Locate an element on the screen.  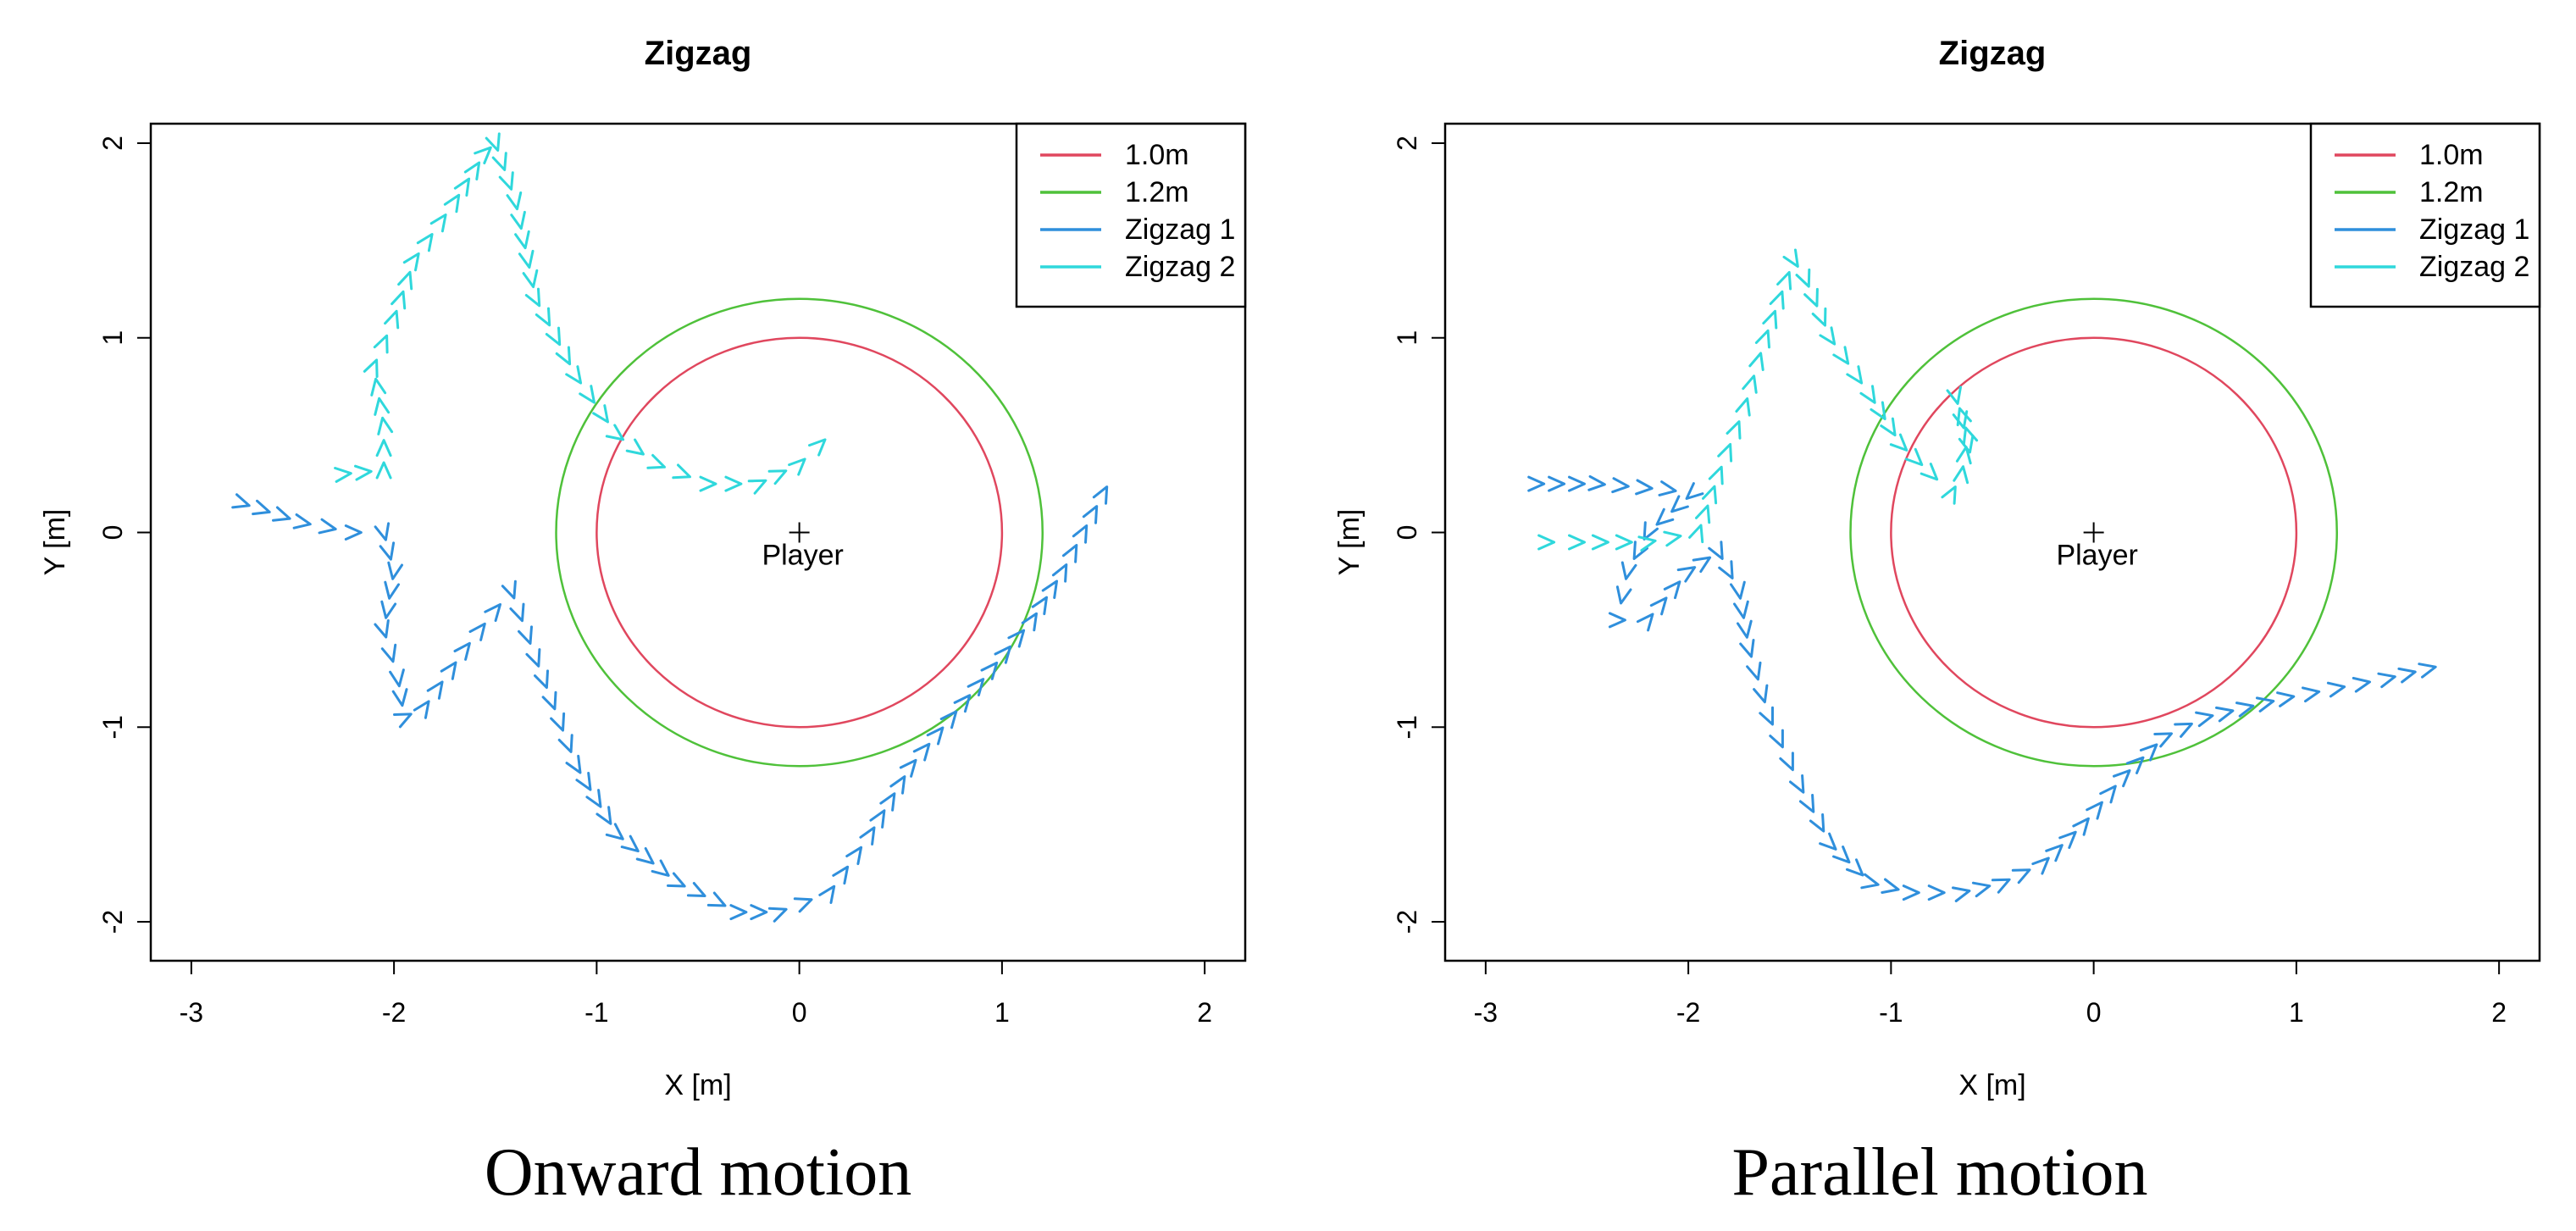
circle-1-2m is located at coordinates (2093, 532).